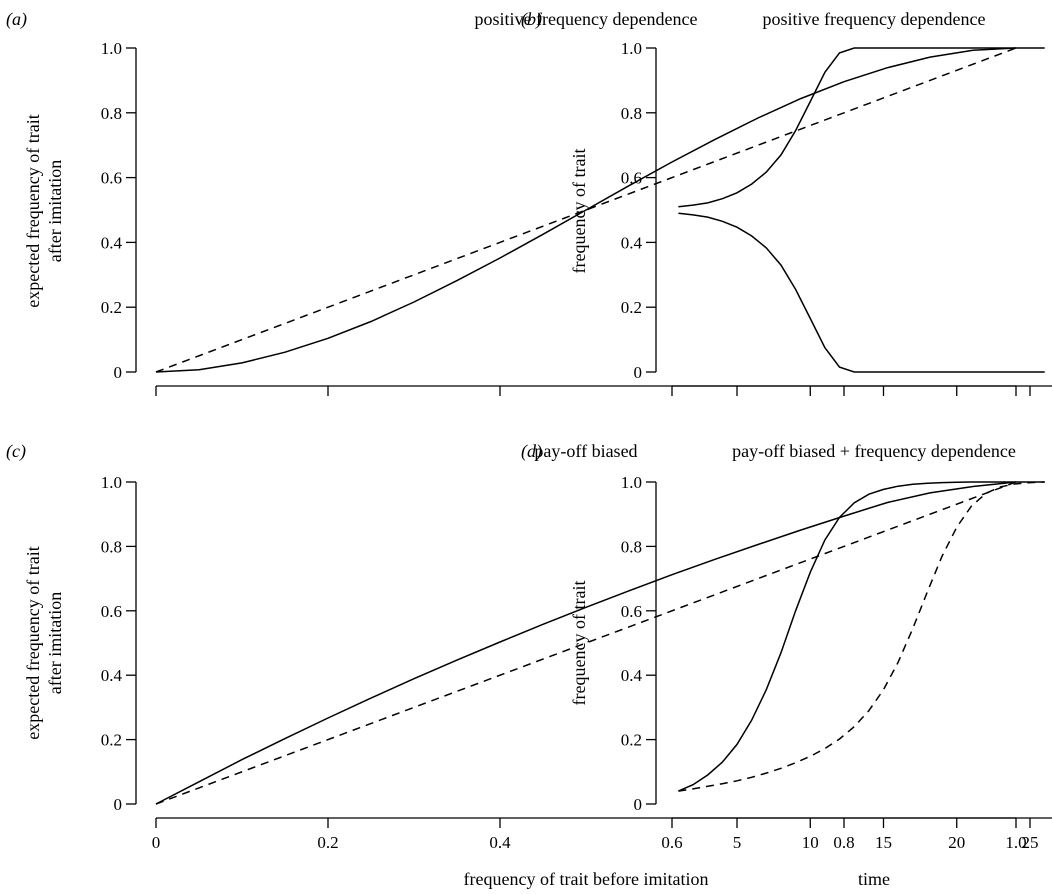 This screenshot has width=1052, height=894. I want to click on x-tick-label: 0.4, so click(500, 842).